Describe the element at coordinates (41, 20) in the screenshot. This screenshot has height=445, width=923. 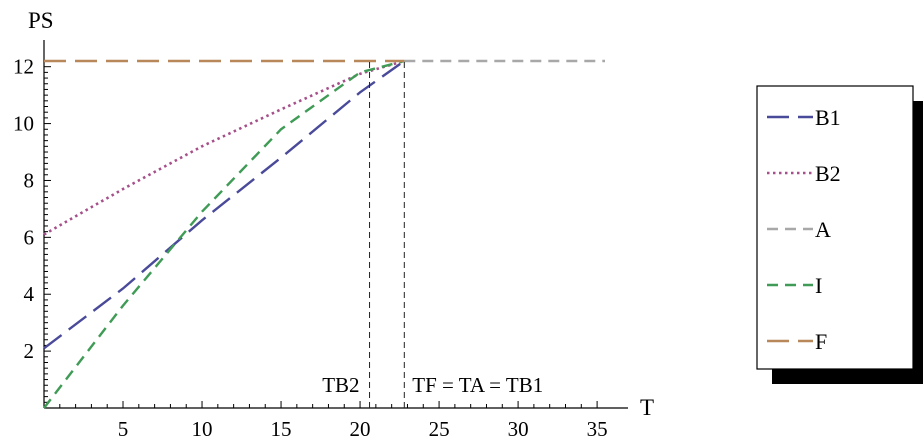
I see `y-axis-title: PS` at that location.